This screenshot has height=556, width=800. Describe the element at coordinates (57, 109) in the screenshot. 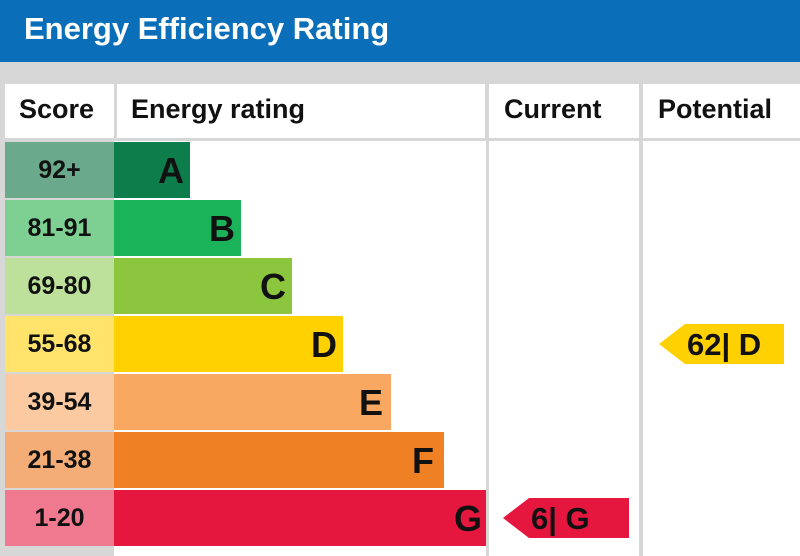

I see `score-header: Score` at that location.